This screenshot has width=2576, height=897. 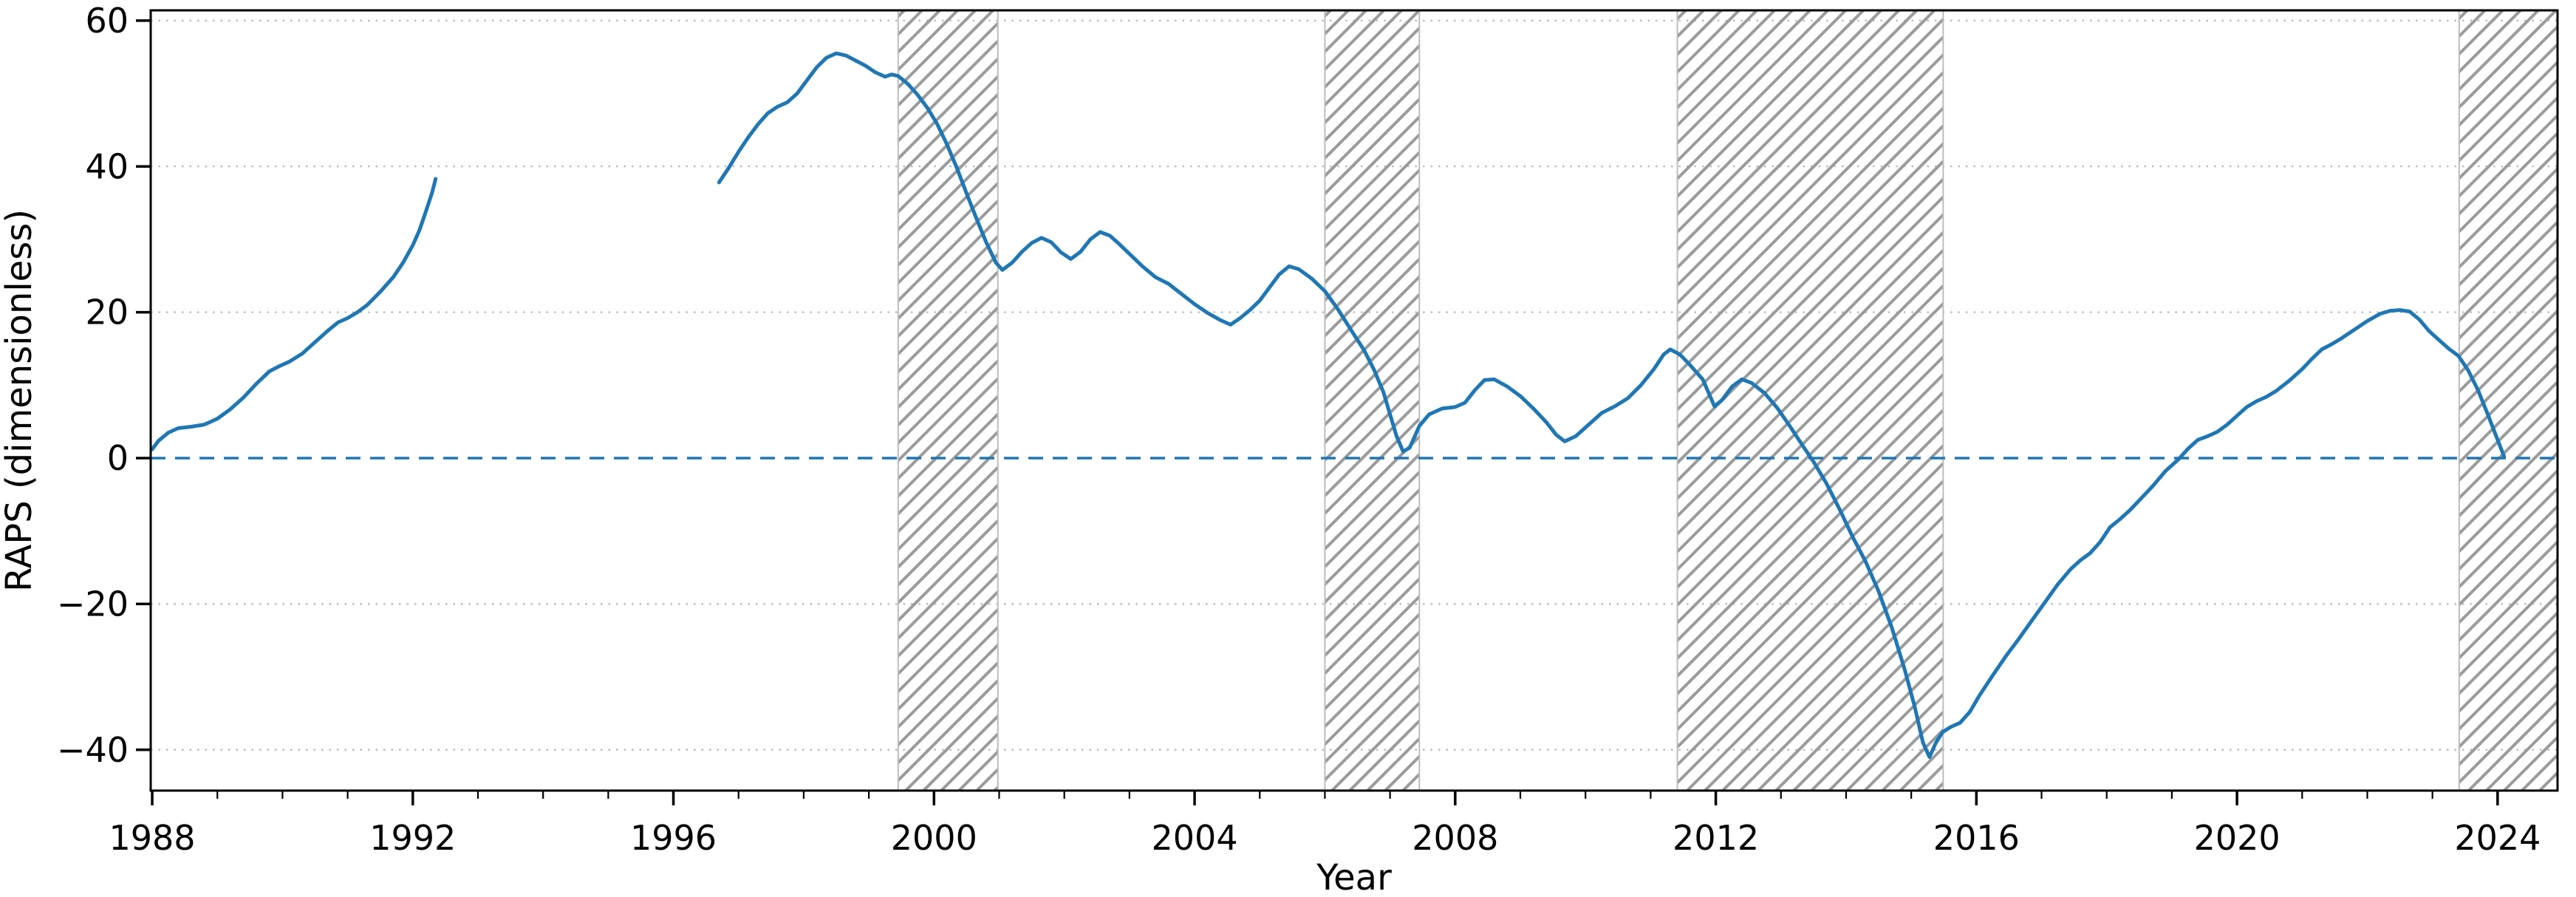 I want to click on y-tick-label--40: −40, so click(x=93, y=750).